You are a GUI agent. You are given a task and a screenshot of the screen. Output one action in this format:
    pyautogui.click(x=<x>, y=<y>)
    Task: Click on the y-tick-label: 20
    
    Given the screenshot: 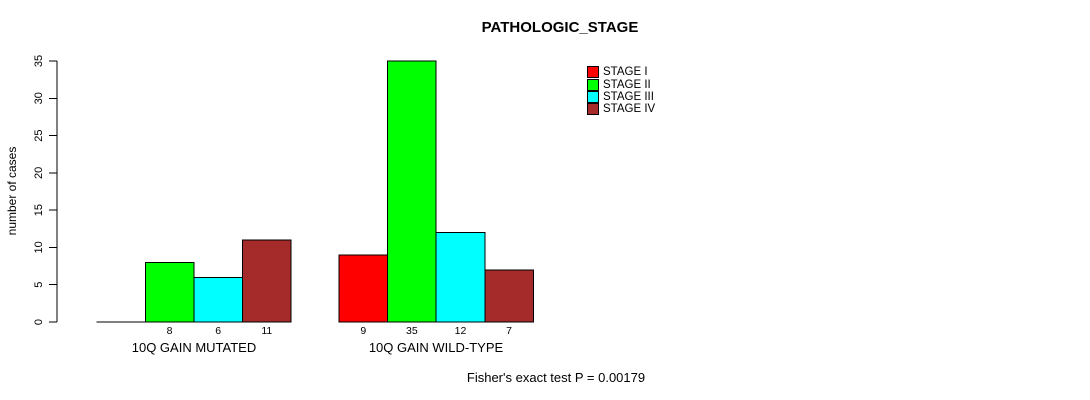 What is the action you would take?
    pyautogui.click(x=39, y=173)
    